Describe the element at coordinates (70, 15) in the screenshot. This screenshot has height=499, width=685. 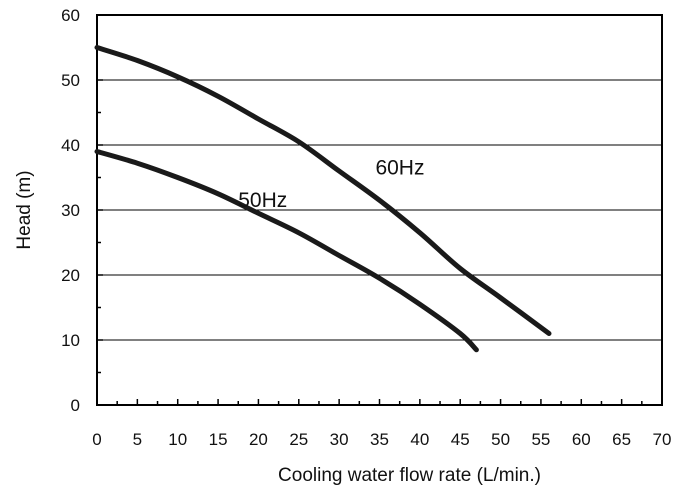
I see `y-tick-label: 60` at that location.